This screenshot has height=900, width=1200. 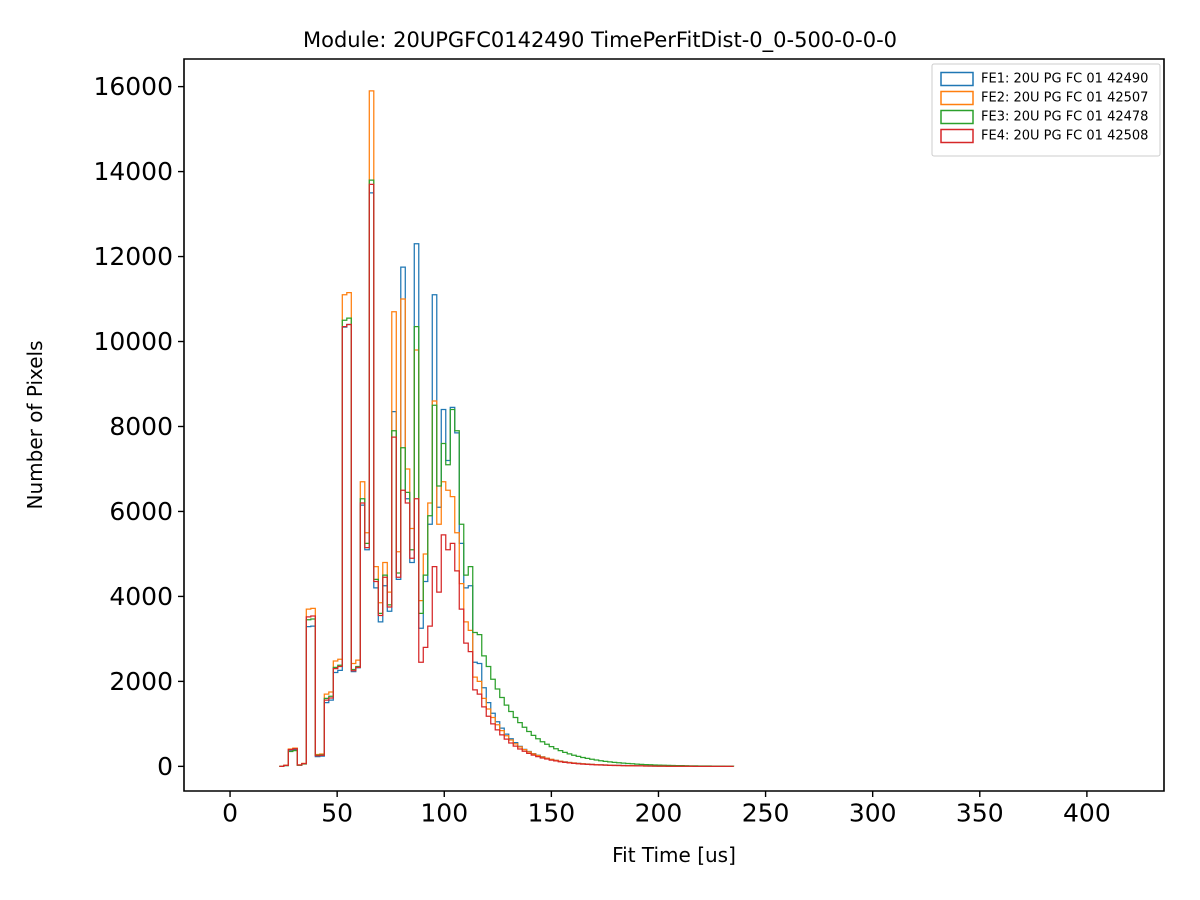 I want to click on x-tick-label: 0, so click(x=230, y=812).